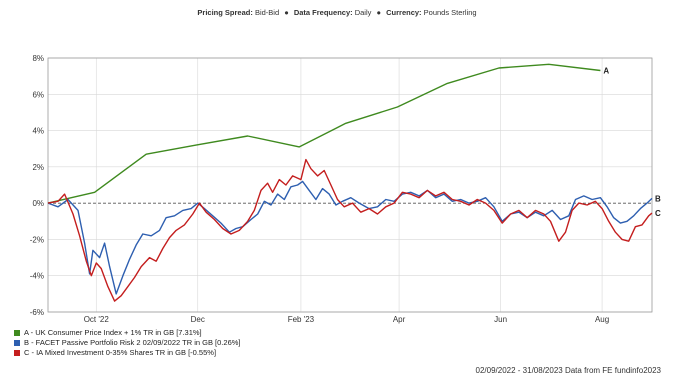 The image size is (674, 380). What do you see at coordinates (301, 319) in the screenshot?
I see `x-tick-label: Feb '23` at bounding box center [301, 319].